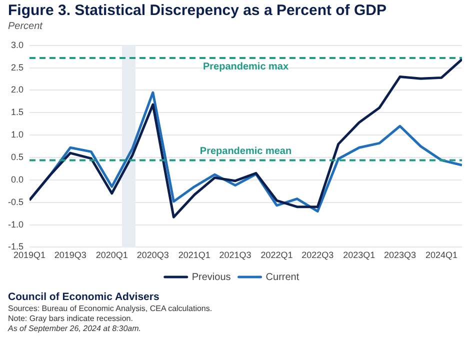  I want to click on y-tick-label: 2.5, so click(17, 67).